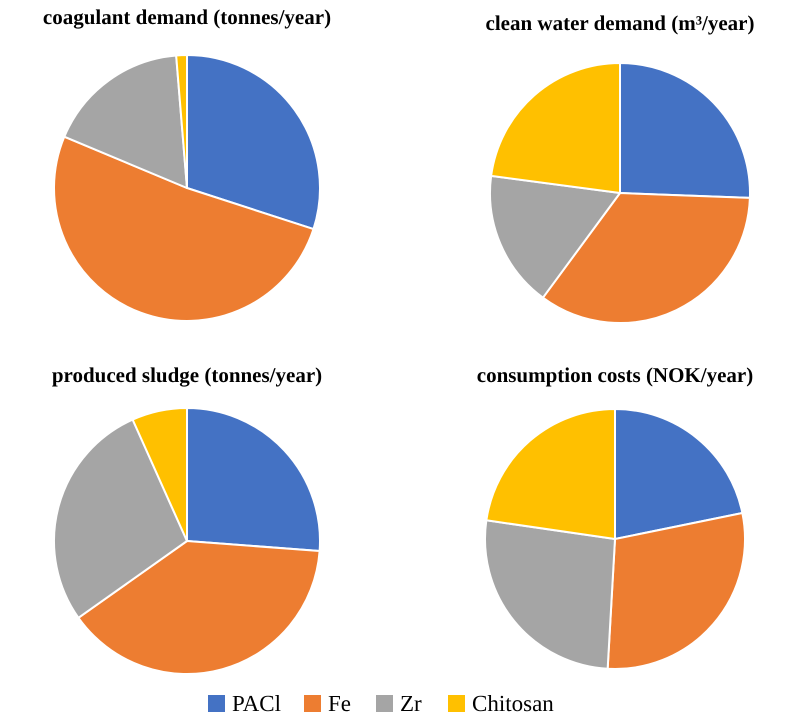  Describe the element at coordinates (615, 375) in the screenshot. I see `chart-title: consumption costs (NOK/year)` at that location.